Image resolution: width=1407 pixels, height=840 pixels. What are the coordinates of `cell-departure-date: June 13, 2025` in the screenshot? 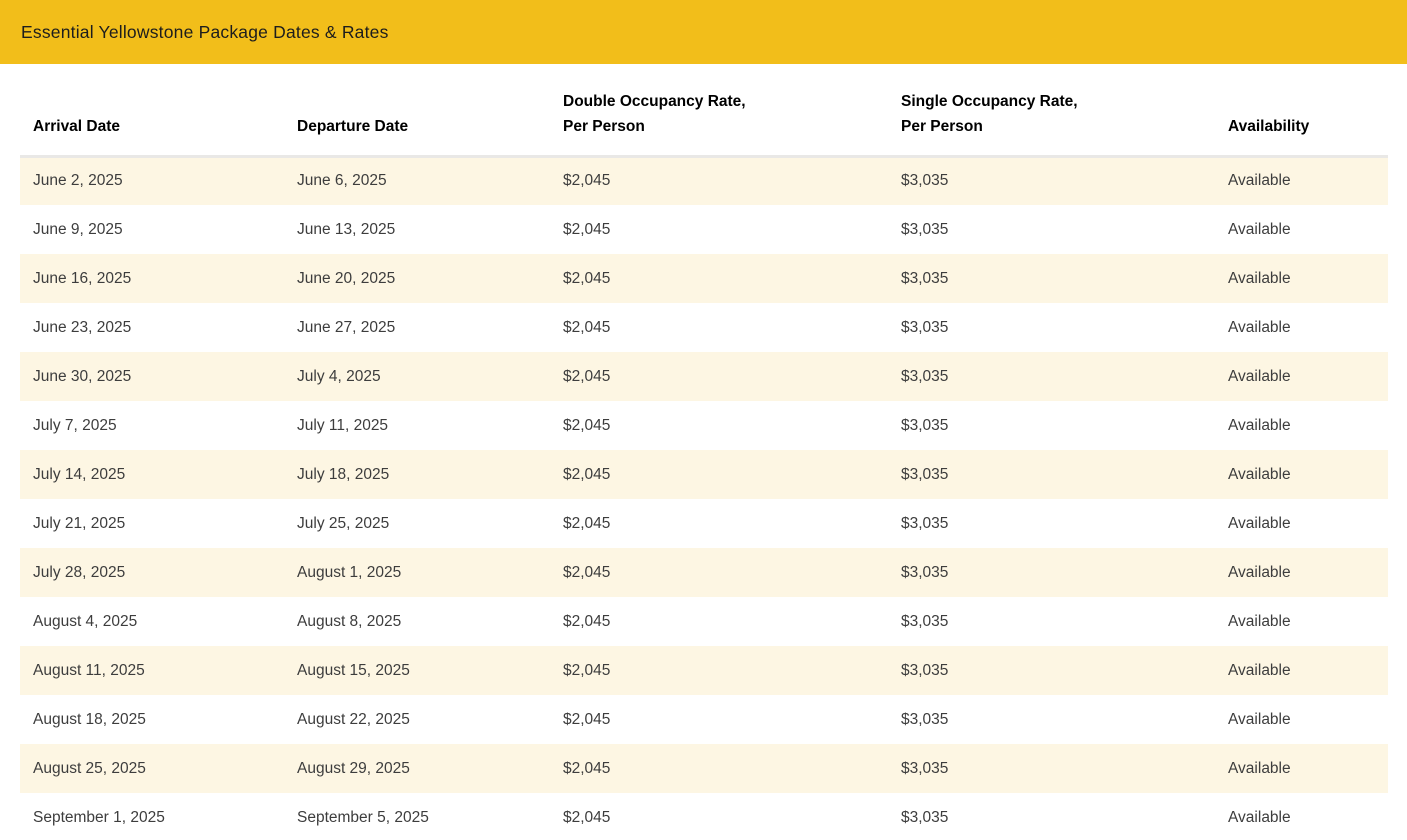 It's located at (346, 229).